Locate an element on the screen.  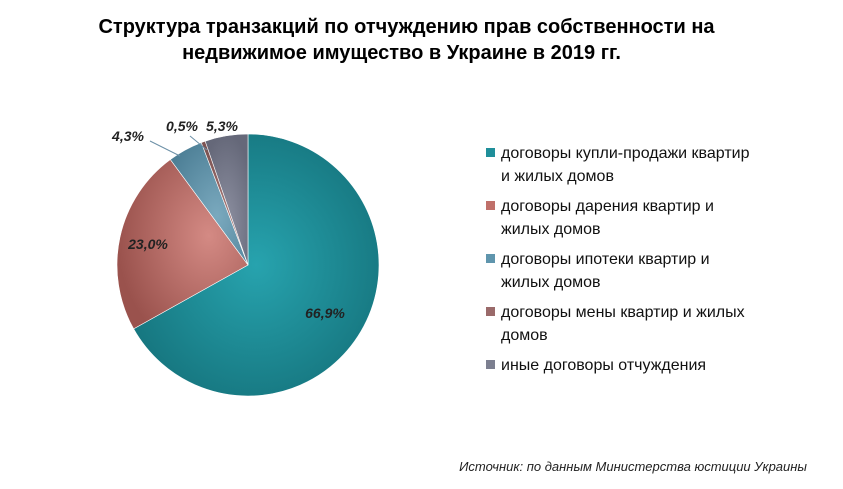
legend-label: договоры ипотеки квартир и жилых домов is located at coordinates (605, 271).